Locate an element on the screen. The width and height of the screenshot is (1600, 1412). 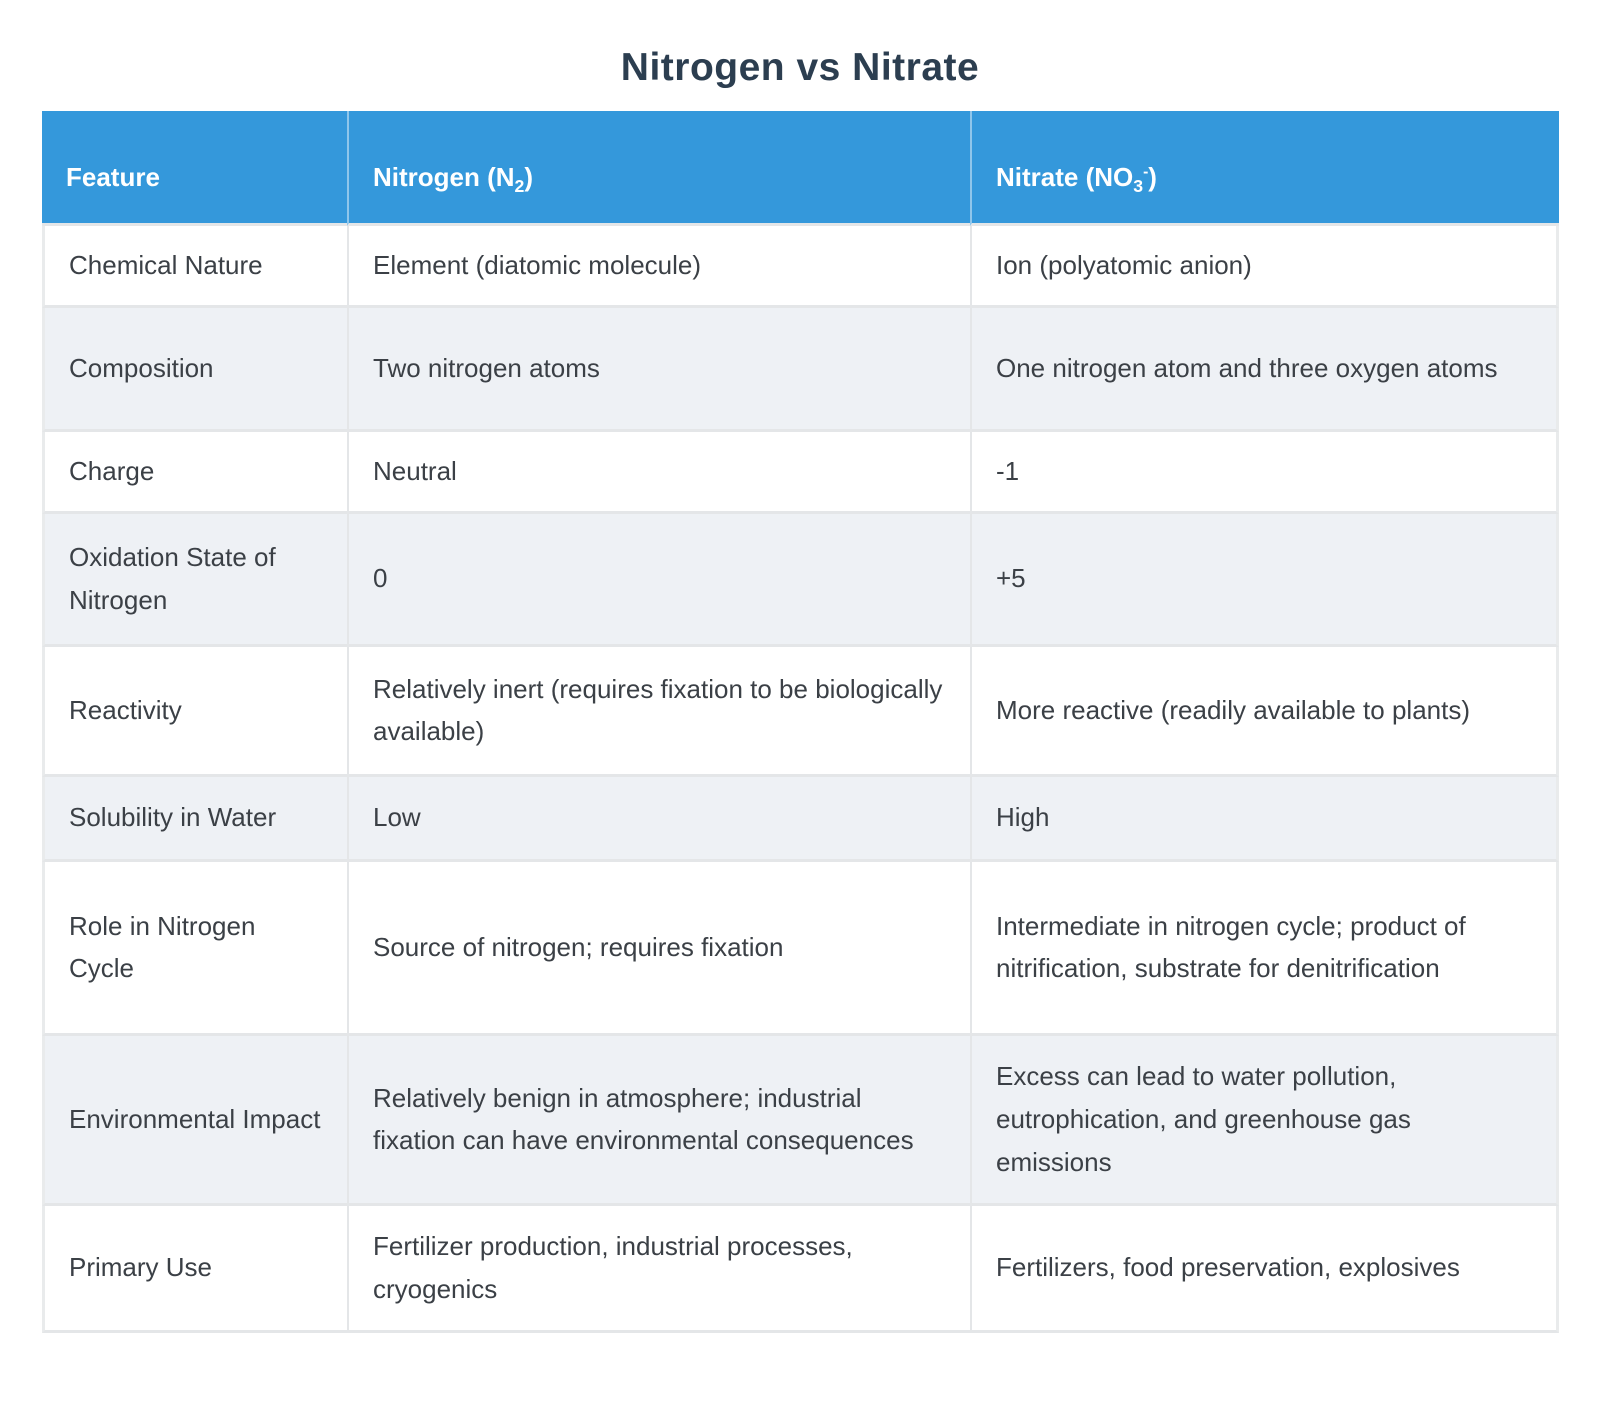
table-row: Charge Neutral -1 is located at coordinates (800, 472).